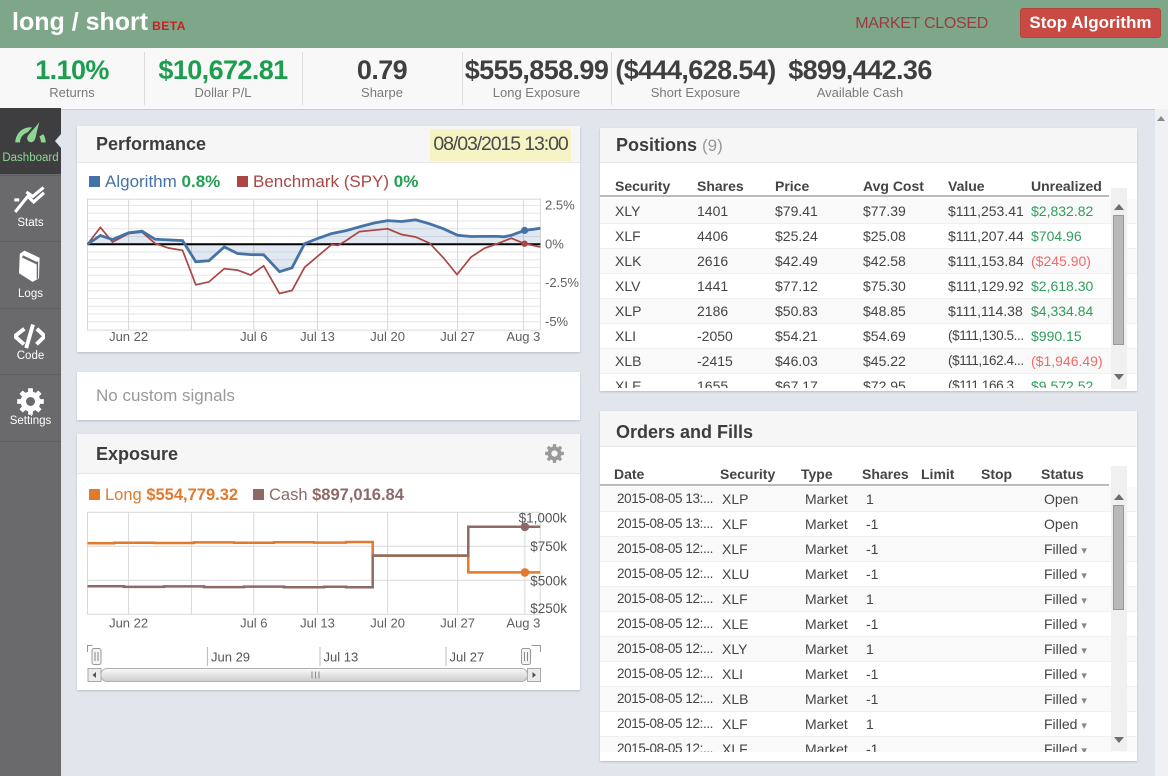 The width and height of the screenshot is (1168, 776). I want to click on svg-text: Jun 29, so click(230, 657).